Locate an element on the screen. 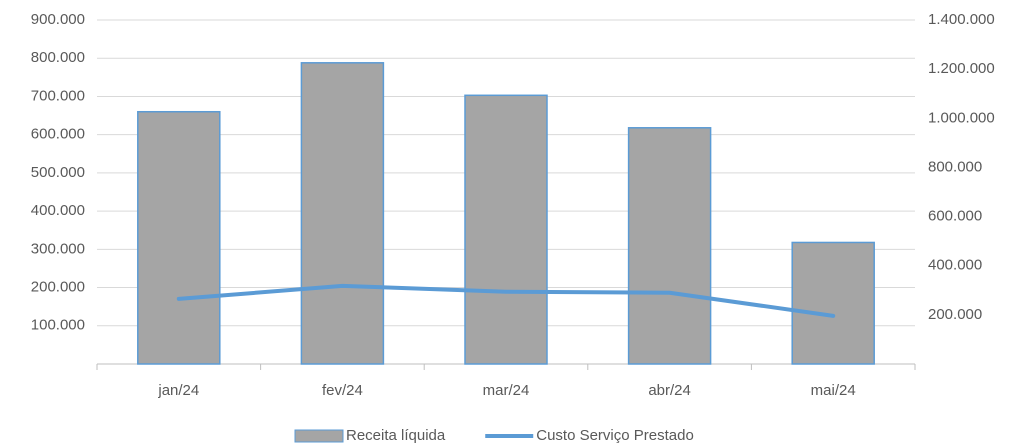 This screenshot has width=1027, height=448. y2-tick-label: 1.200.000 is located at coordinates (961, 68).